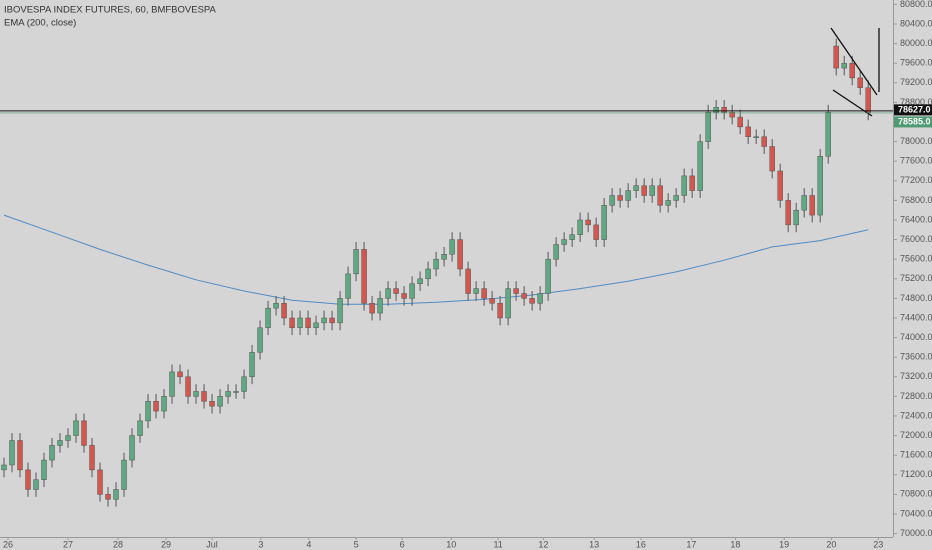 Image resolution: width=932 pixels, height=550 pixels. What do you see at coordinates (641, 544) in the screenshot?
I see `x-tick-label: 16` at bounding box center [641, 544].